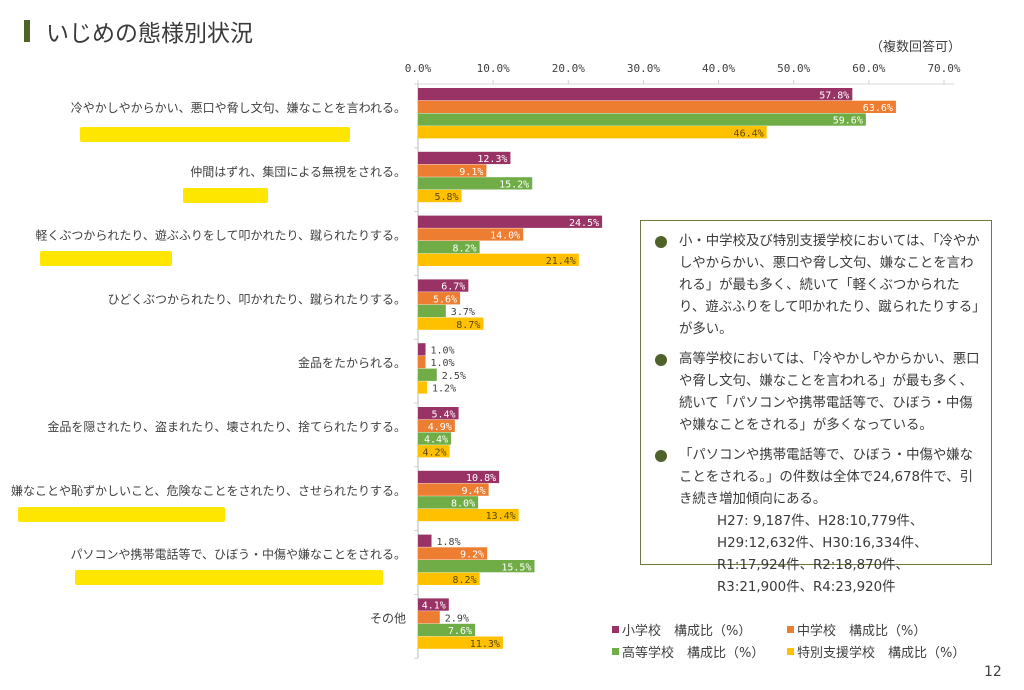 The width and height of the screenshot is (1024, 690). What do you see at coordinates (457, 618) in the screenshot?
I see `data-label: 2.9%` at bounding box center [457, 618].